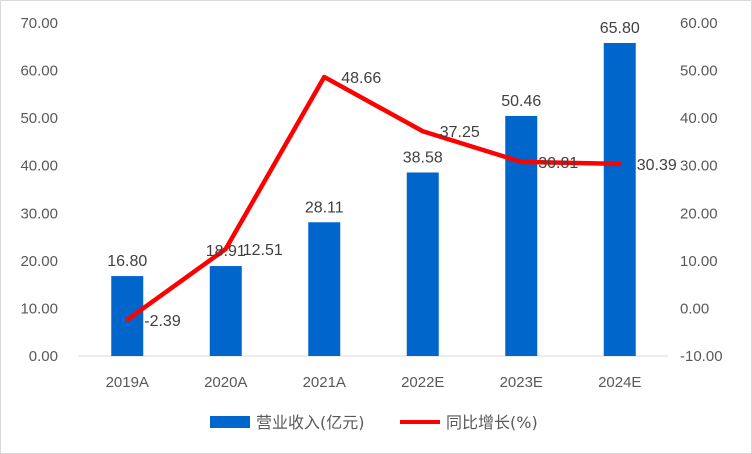 The width and height of the screenshot is (752, 454). Describe the element at coordinates (694, 308) in the screenshot. I see `right-y-tick-label: 0.00` at that location.